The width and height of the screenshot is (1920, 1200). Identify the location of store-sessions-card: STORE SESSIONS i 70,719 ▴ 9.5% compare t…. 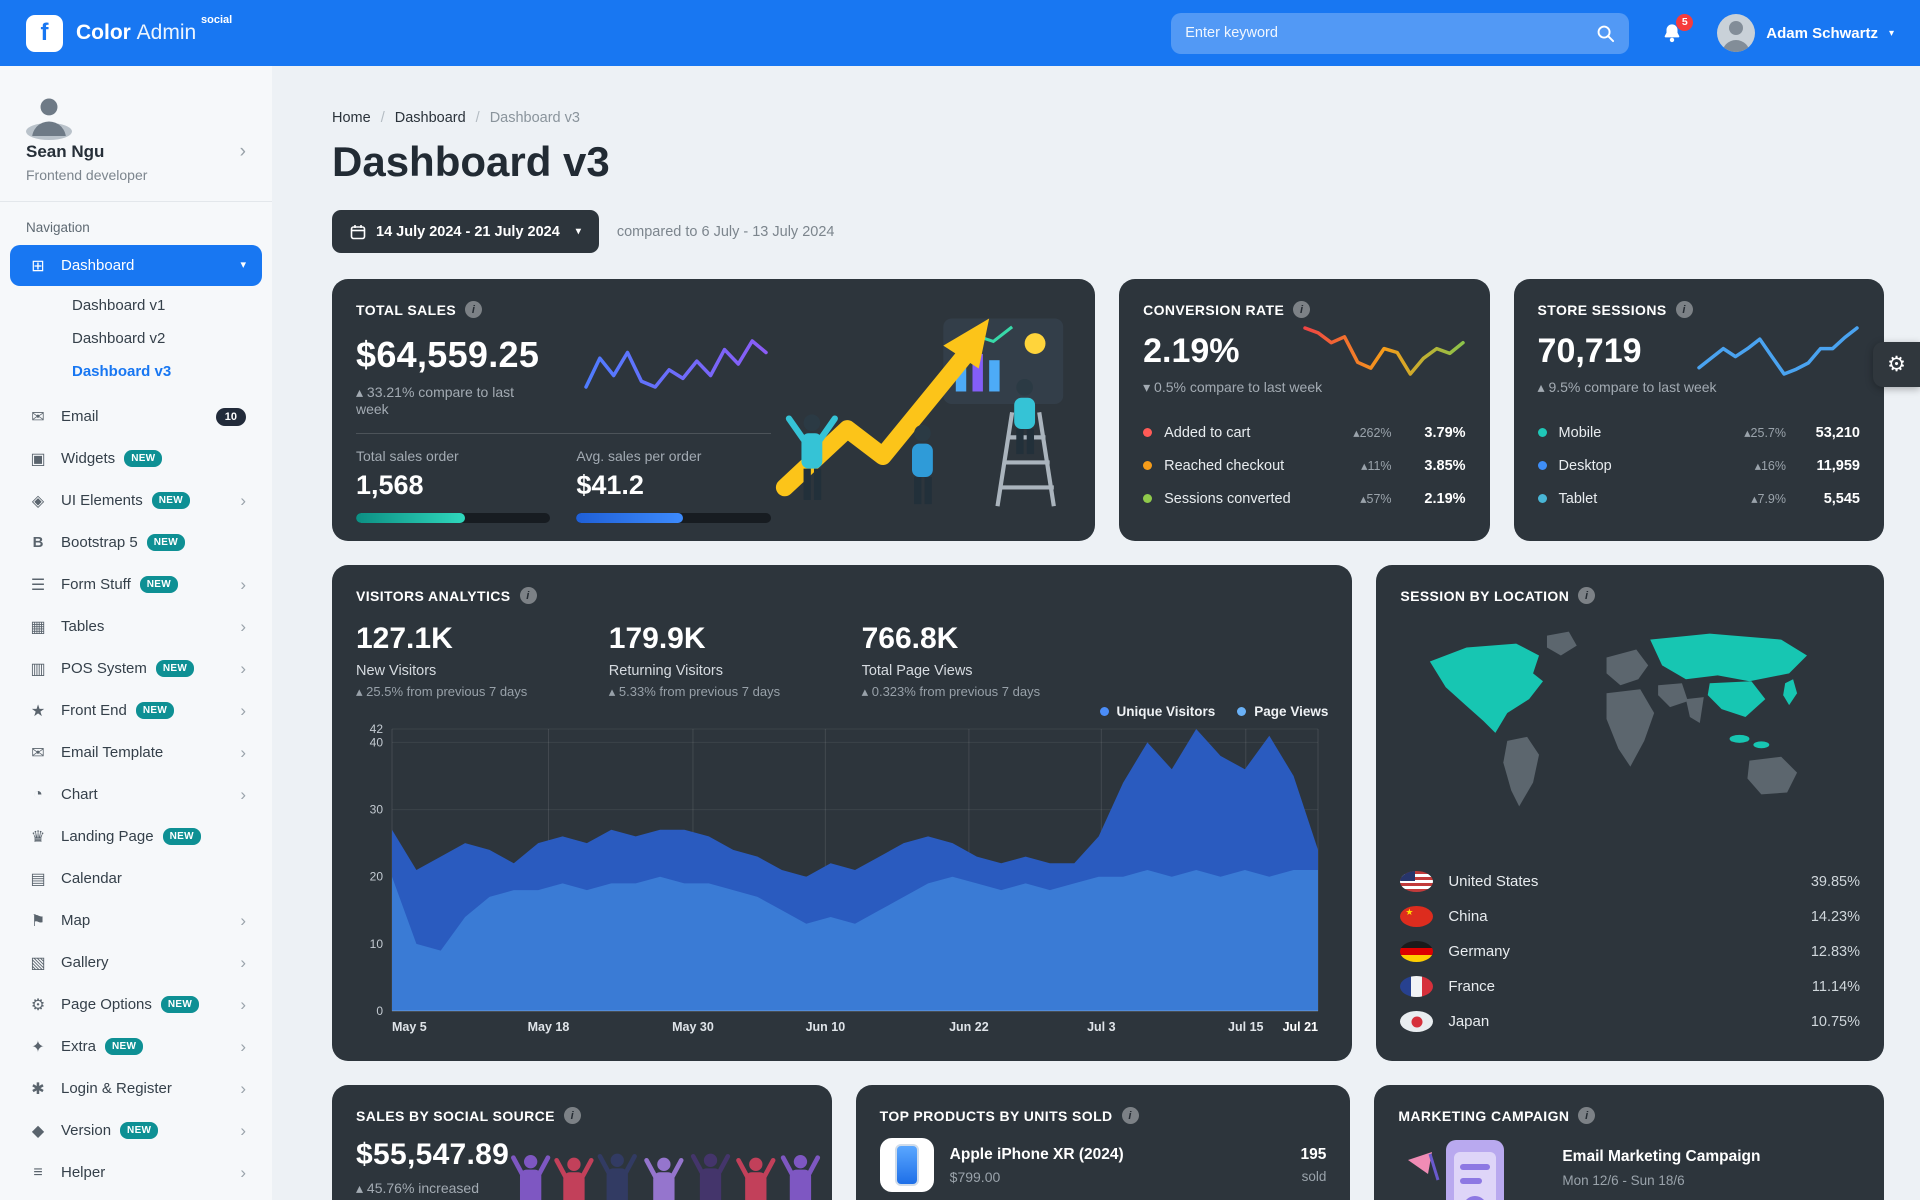
(1698, 410).